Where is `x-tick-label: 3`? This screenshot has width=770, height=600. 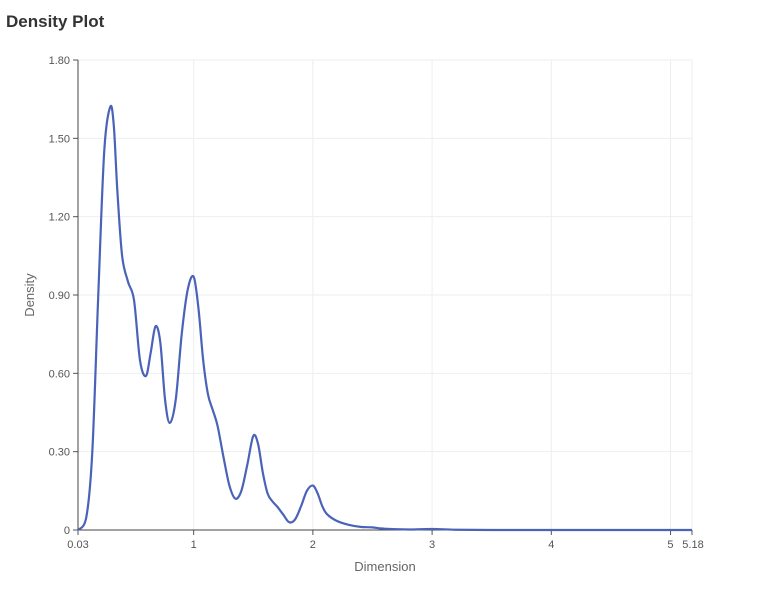
x-tick-label: 3 is located at coordinates (432, 545).